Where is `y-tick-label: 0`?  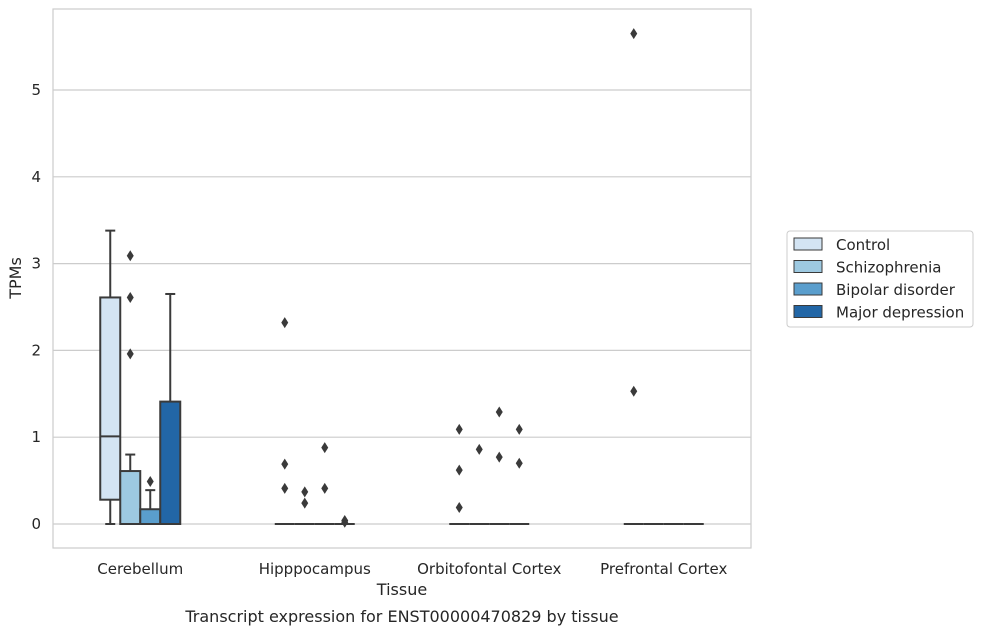 y-tick-label: 0 is located at coordinates (36, 524).